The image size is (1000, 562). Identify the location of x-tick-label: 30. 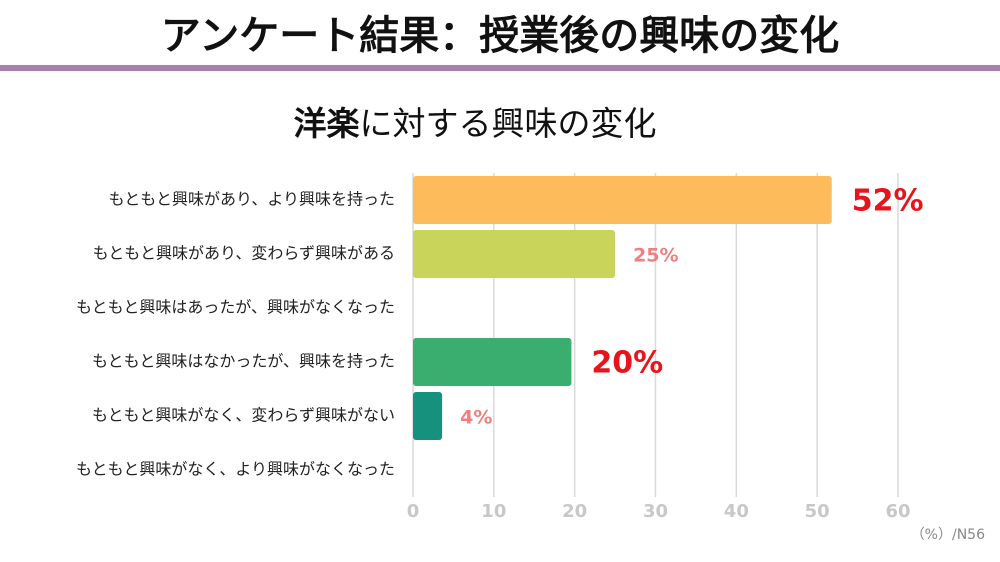
(655, 511).